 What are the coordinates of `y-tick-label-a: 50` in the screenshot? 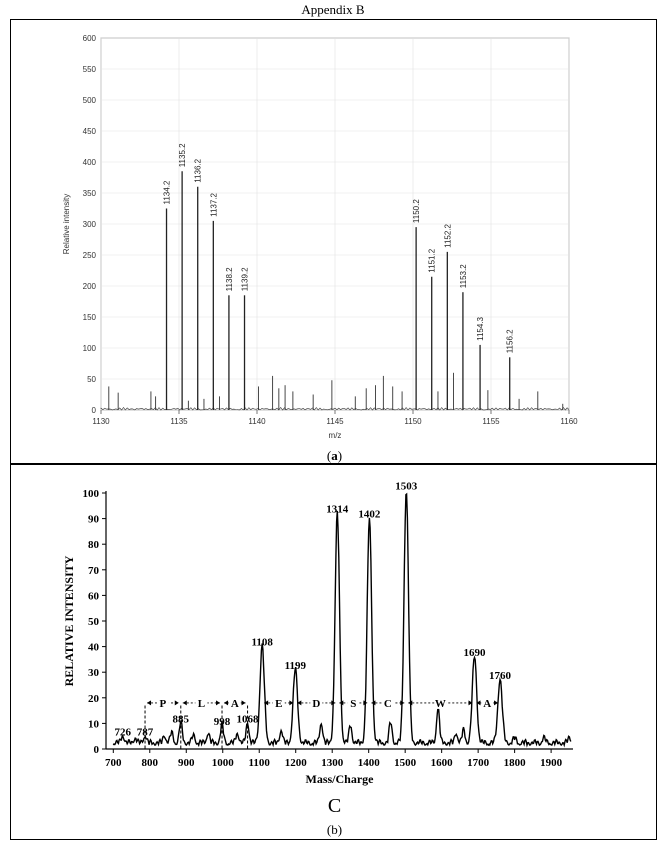 It's located at (91, 379).